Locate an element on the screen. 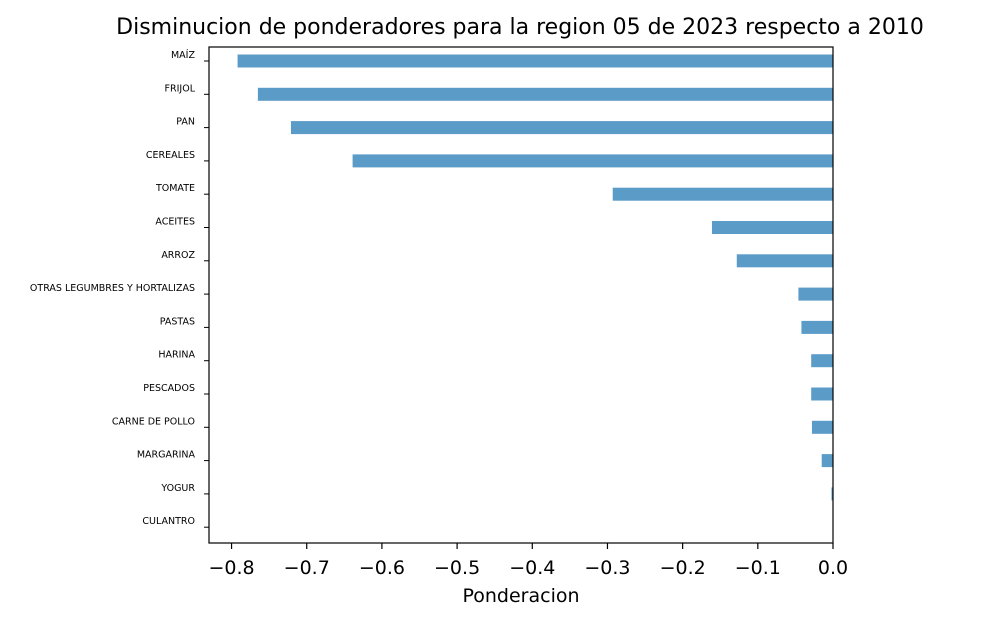 The width and height of the screenshot is (995, 621). x-tick-label-1: −0.7 is located at coordinates (307, 568).